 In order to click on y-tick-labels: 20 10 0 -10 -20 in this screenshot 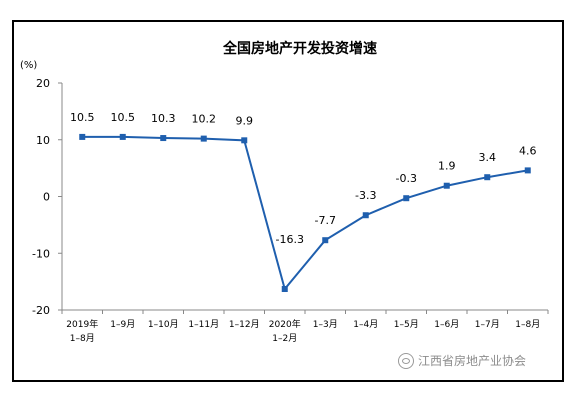, I will do `click(41, 197)`.